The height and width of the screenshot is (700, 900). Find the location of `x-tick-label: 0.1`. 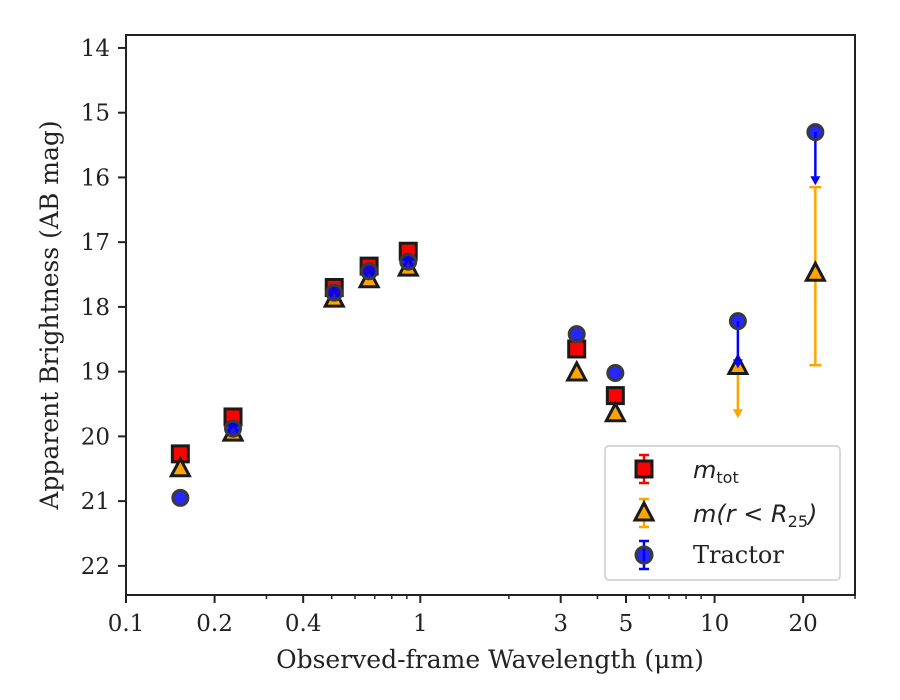

x-tick-label: 0.1 is located at coordinates (126, 624).